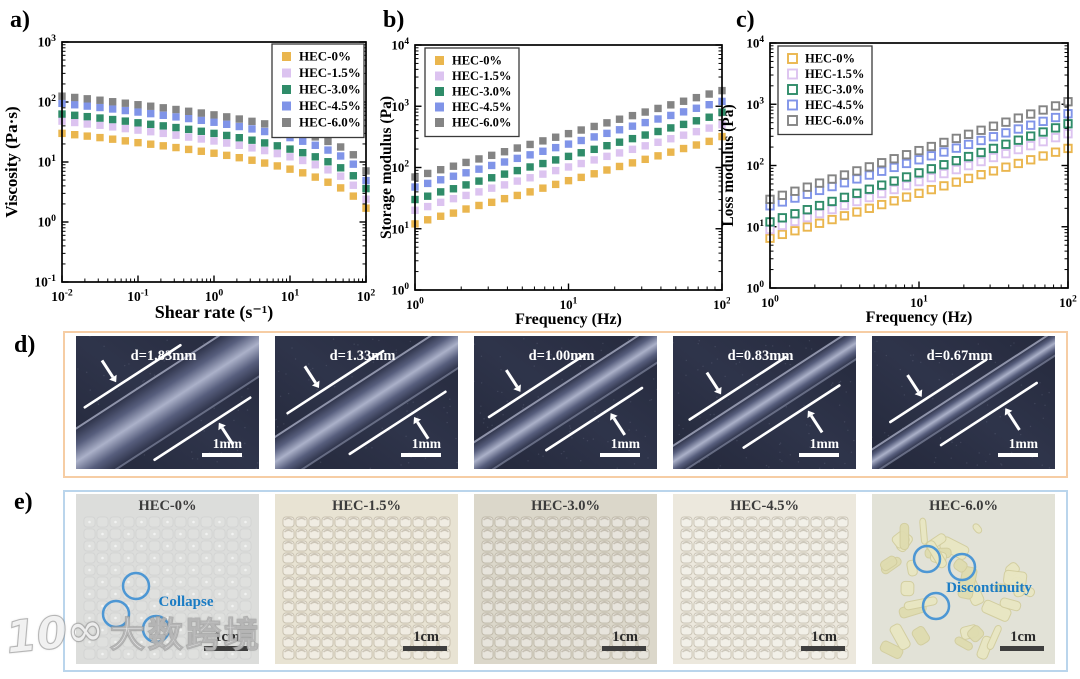 The width and height of the screenshot is (1080, 679). Describe the element at coordinates (764, 506) in the screenshot. I see `sample-label: HEC-4.5%` at that location.